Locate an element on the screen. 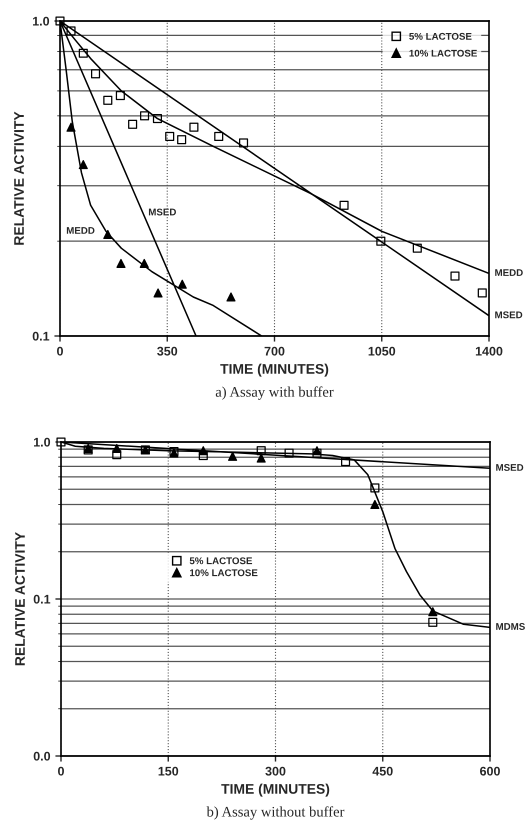 This screenshot has width=526, height=825. x-tick-label: 700 is located at coordinates (274, 351).